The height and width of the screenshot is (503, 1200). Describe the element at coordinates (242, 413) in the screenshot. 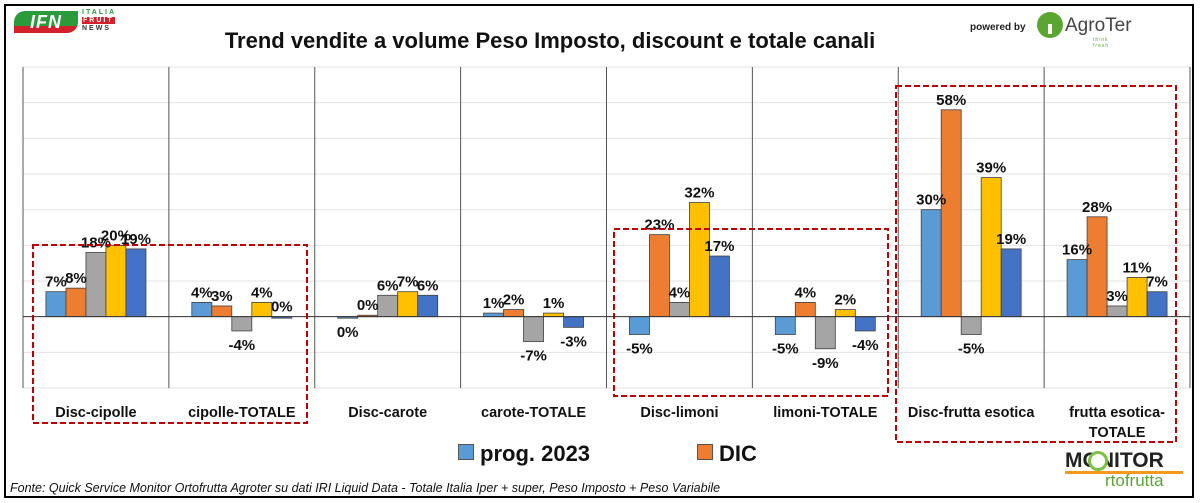

I see `category-label: cipolle-TOTALE` at that location.